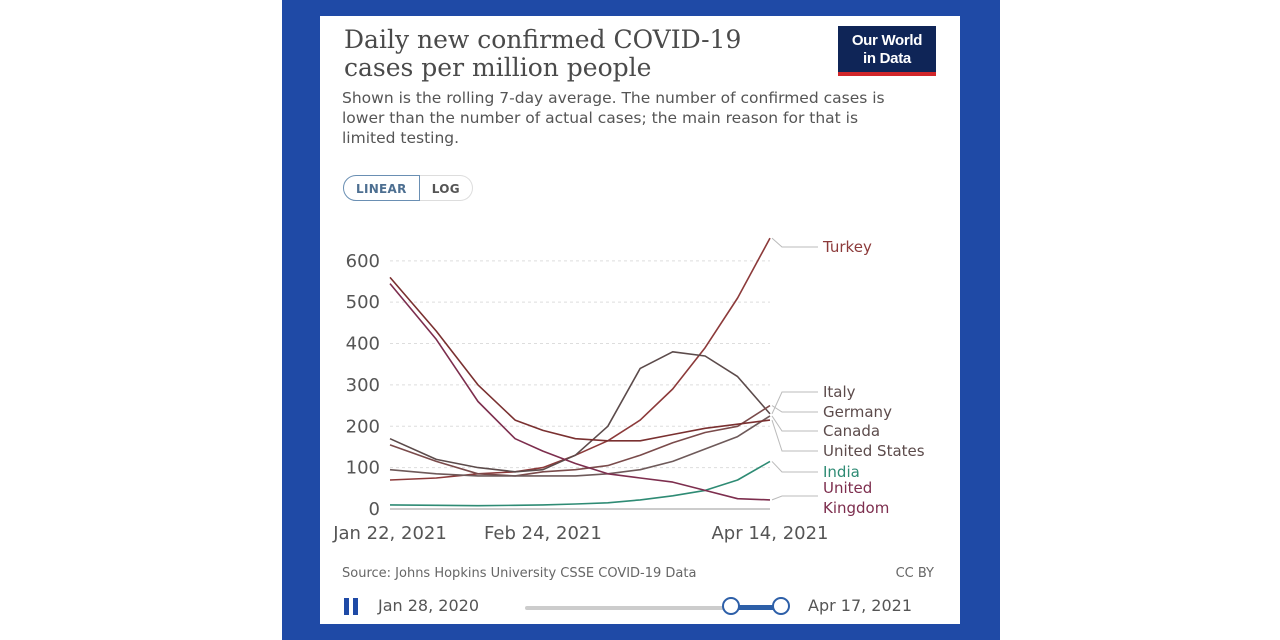 The height and width of the screenshot is (640, 1280). I want to click on series-line-canada, so click(580, 446).